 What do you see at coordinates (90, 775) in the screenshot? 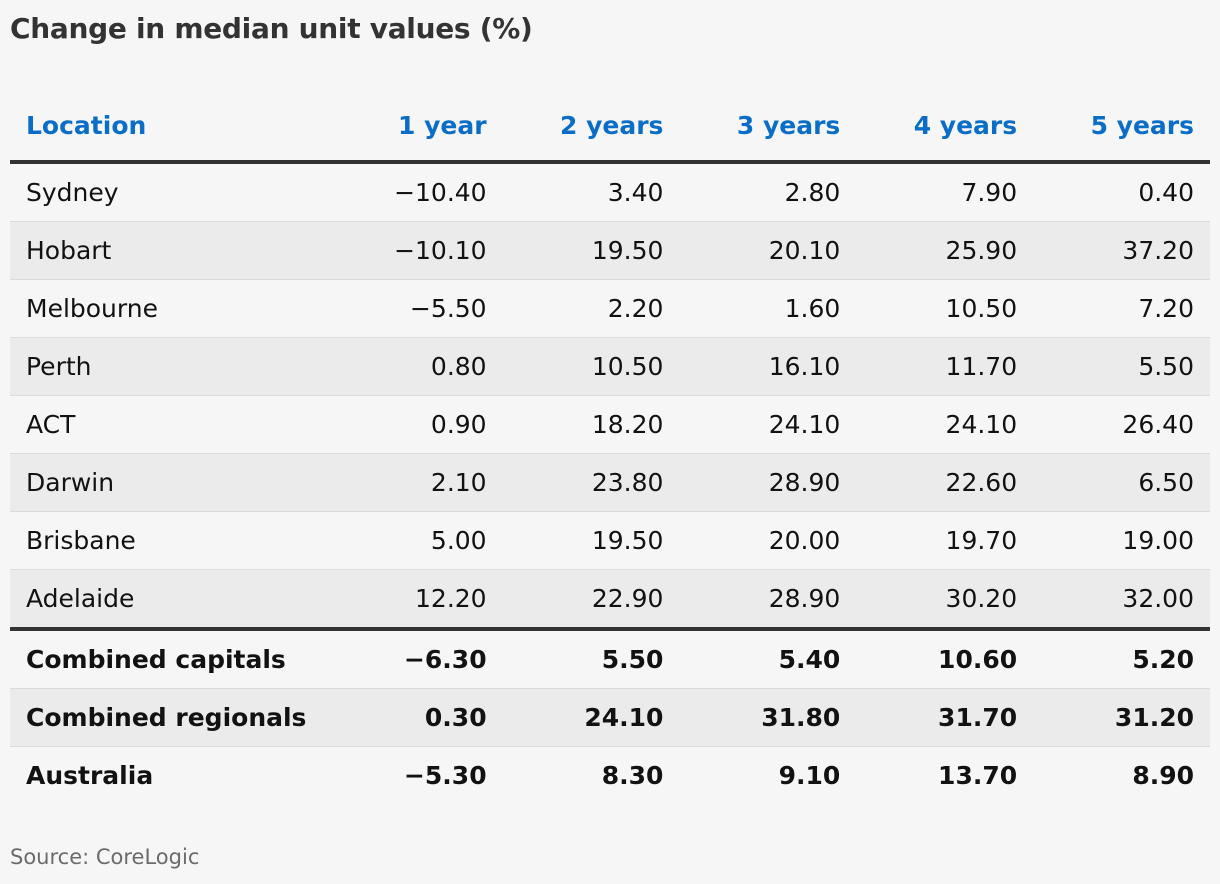
I see `location-cell: Australia` at bounding box center [90, 775].